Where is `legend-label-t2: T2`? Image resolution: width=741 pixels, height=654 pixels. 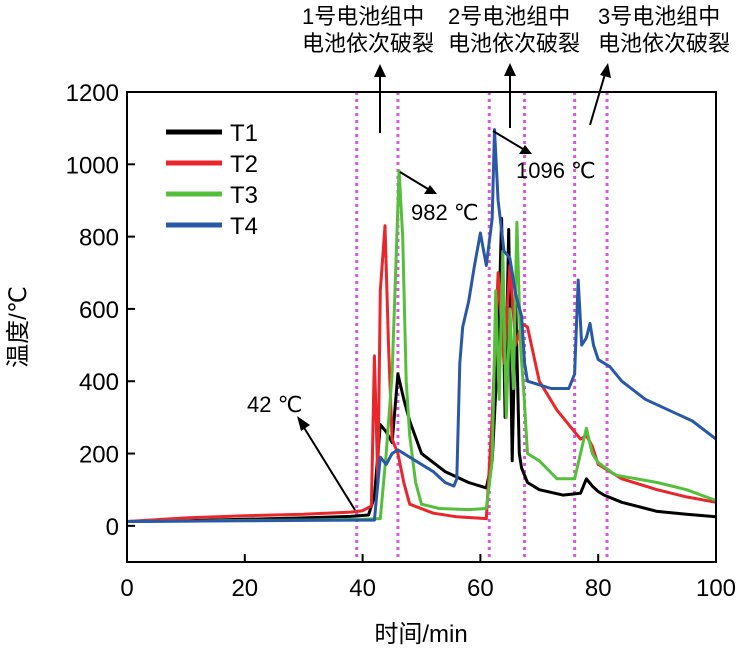 legend-label-t2: T2 is located at coordinates (244, 164).